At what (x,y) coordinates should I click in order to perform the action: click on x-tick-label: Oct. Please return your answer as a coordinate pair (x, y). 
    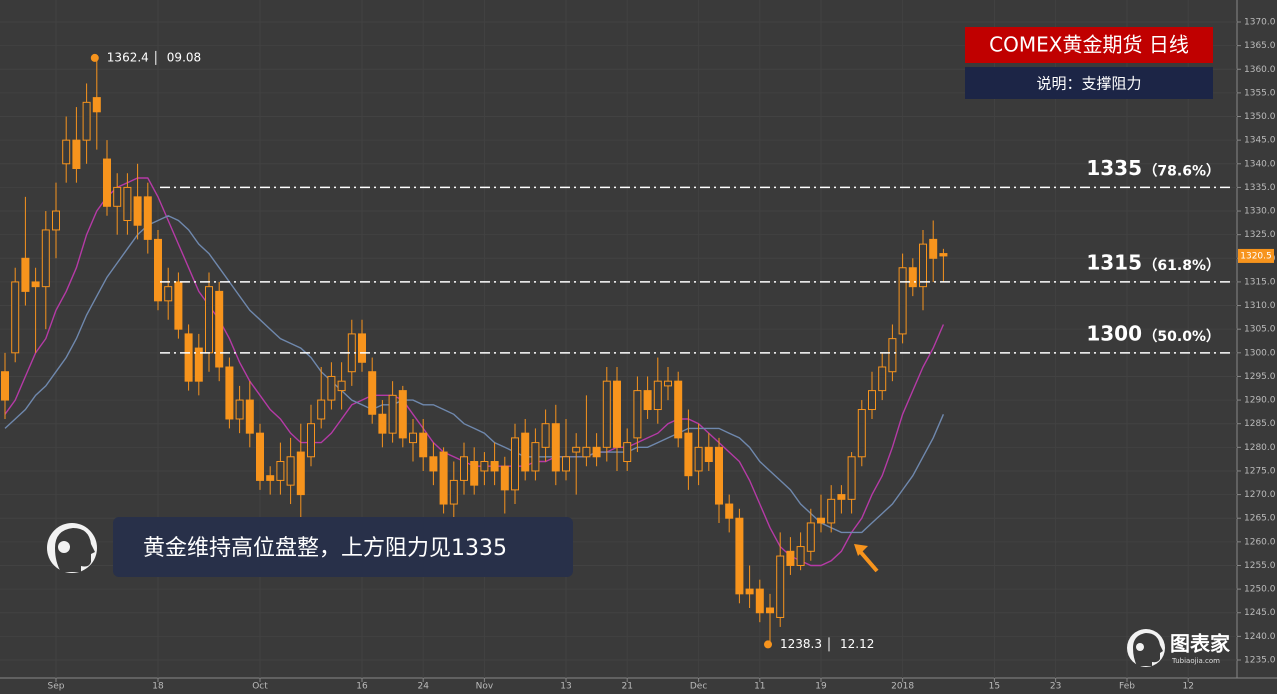
    Looking at the image, I should click on (260, 687).